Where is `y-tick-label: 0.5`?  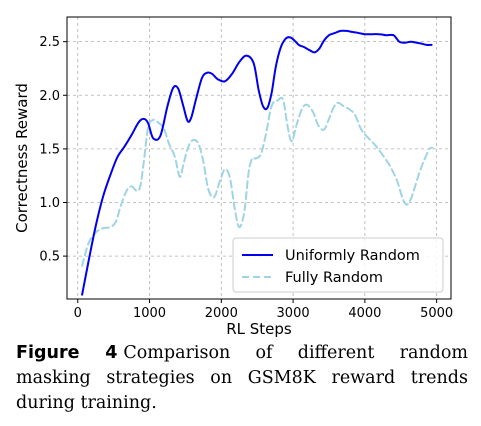
y-tick-label: 0.5 is located at coordinates (49, 257).